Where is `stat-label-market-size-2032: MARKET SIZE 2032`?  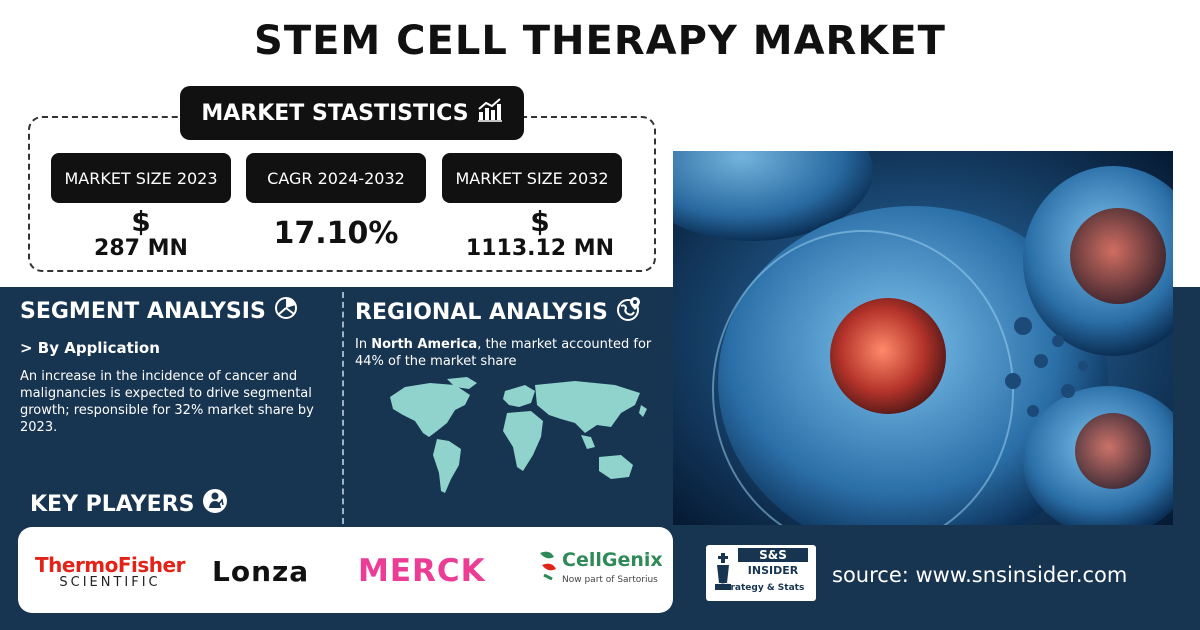 stat-label-market-size-2032: MARKET SIZE 2032 is located at coordinates (532, 178).